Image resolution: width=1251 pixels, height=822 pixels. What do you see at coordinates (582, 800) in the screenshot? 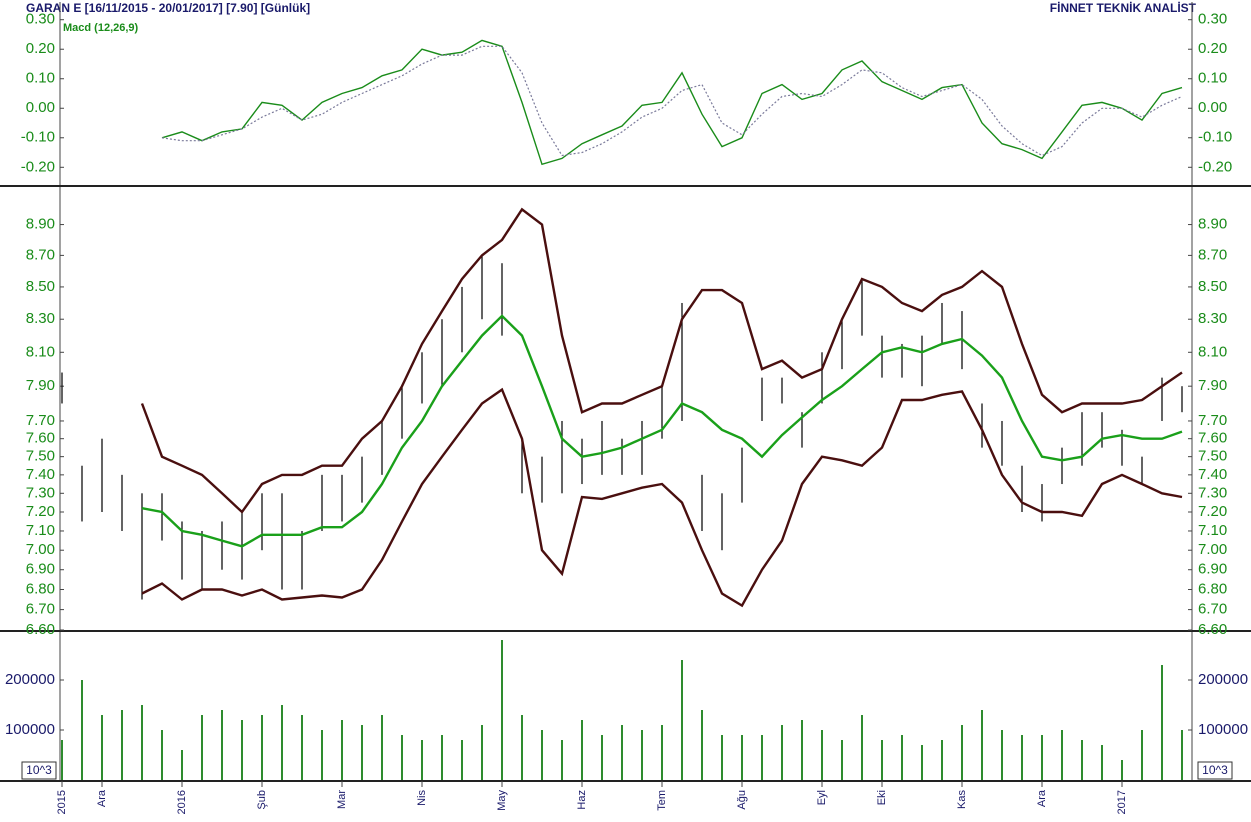
I see `x-tick-label: Haz` at bounding box center [582, 800].